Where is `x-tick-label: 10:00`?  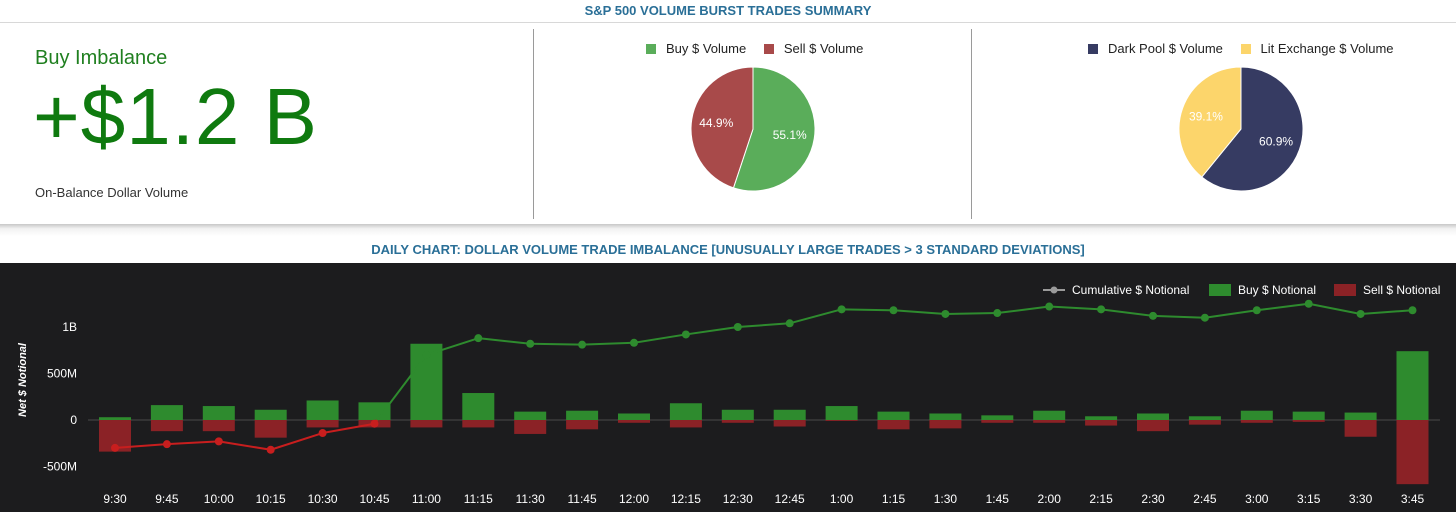
x-tick-label: 10:00 is located at coordinates (219, 499).